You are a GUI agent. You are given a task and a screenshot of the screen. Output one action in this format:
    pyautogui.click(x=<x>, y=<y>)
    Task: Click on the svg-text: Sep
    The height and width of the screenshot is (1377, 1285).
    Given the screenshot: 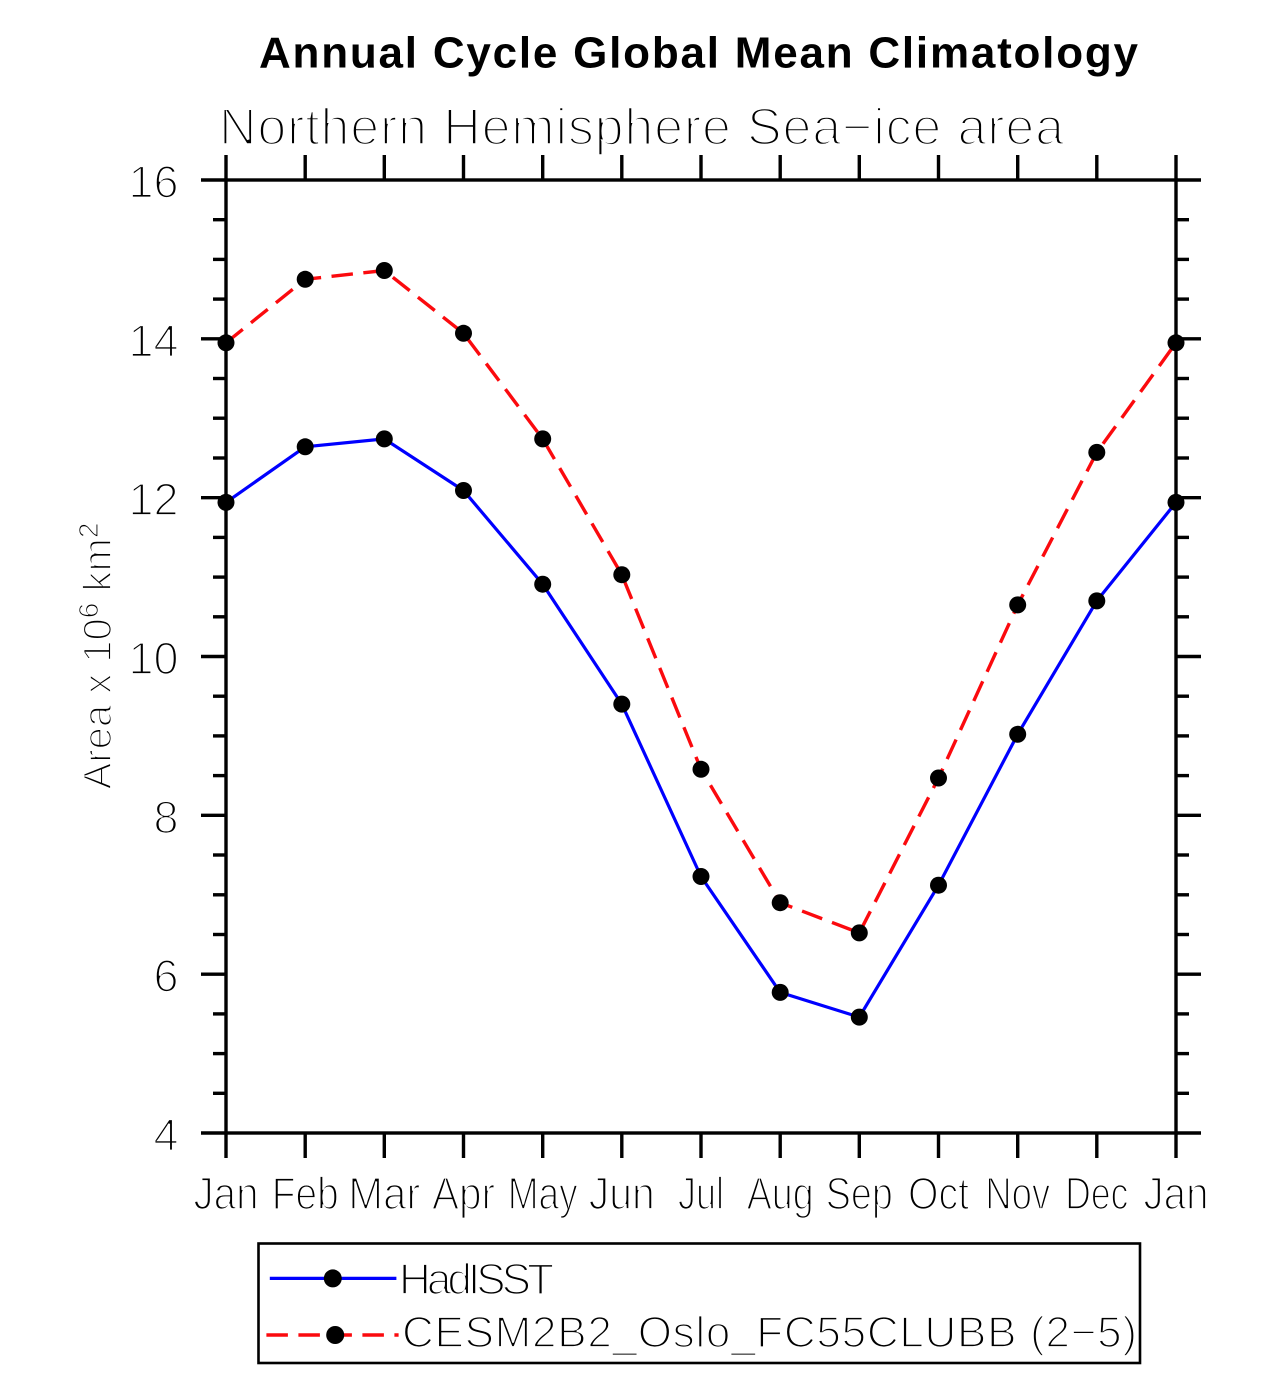 What is the action you would take?
    pyautogui.click(x=859, y=1193)
    